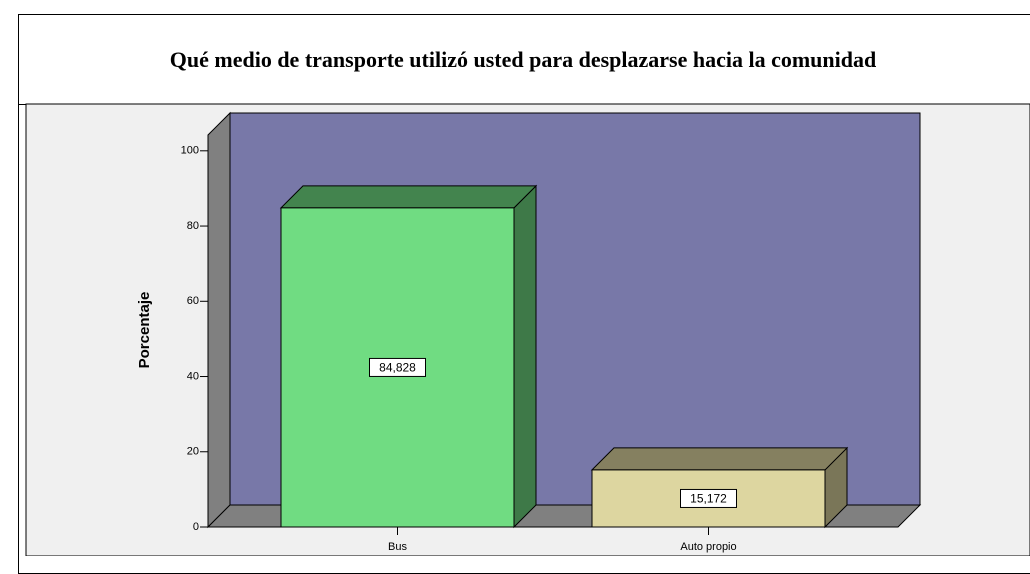 The height and width of the screenshot is (574, 1030). Describe the element at coordinates (193, 226) in the screenshot. I see `y-tick-label: 80` at that location.